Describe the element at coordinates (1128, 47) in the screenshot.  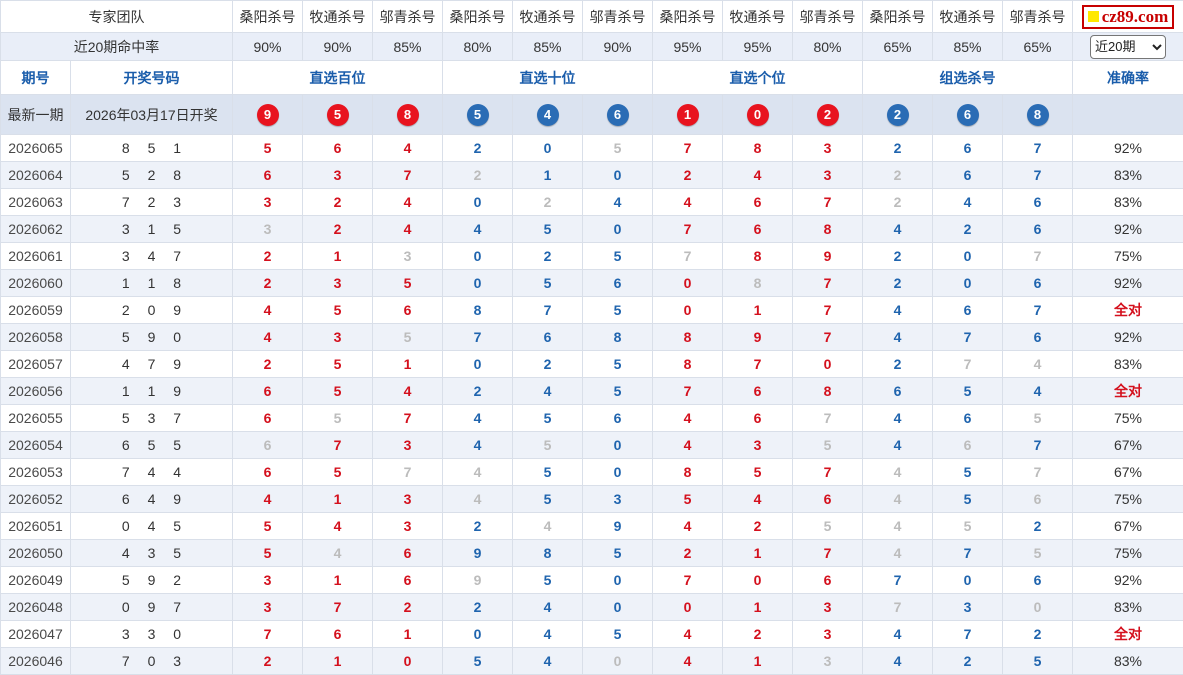
I see `period-range-select: 近20期` at that location.